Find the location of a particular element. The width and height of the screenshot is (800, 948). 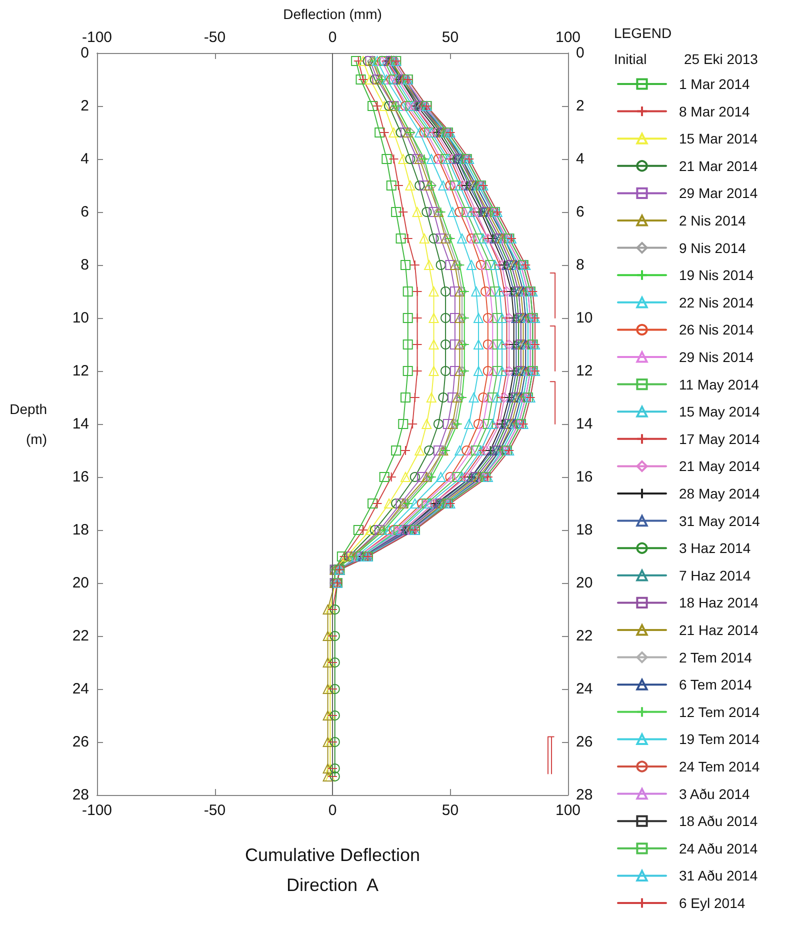

y-tick-label: 10 is located at coordinates (80, 318).